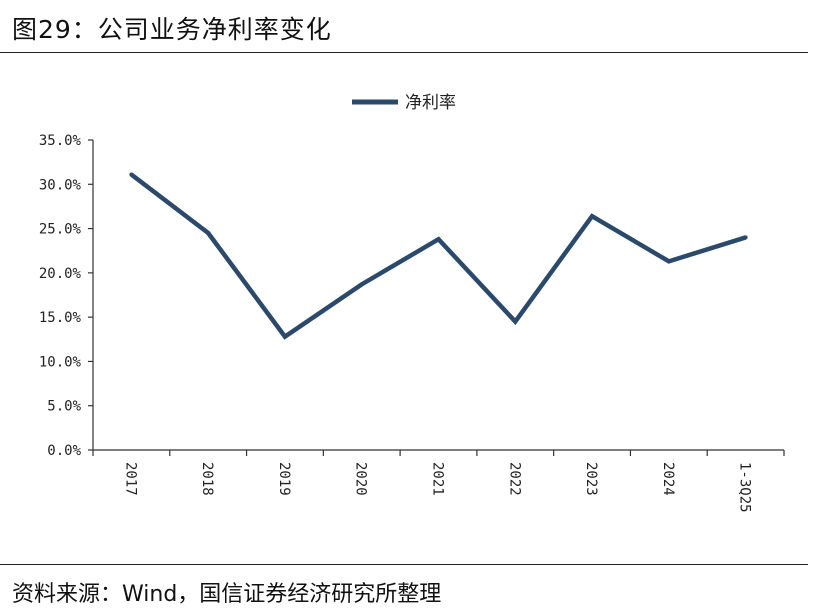 The height and width of the screenshot is (612, 823). I want to click on x-tick-label: 2017, so click(130, 479).